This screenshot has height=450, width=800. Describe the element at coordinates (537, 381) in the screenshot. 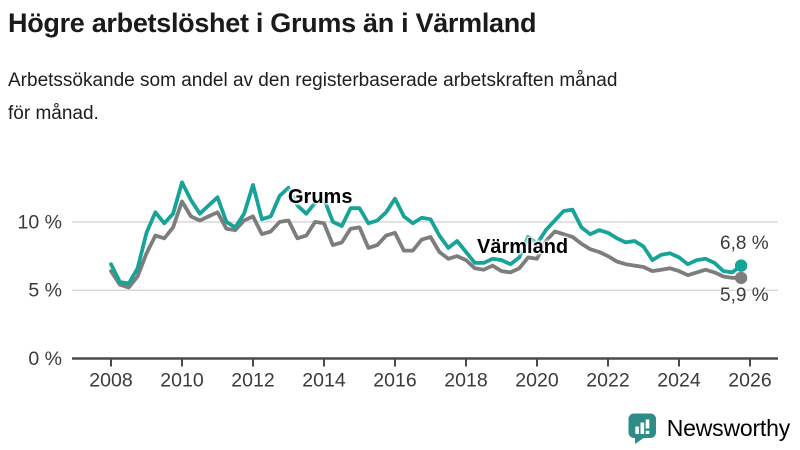

I see `svg-text: 2020` at that location.